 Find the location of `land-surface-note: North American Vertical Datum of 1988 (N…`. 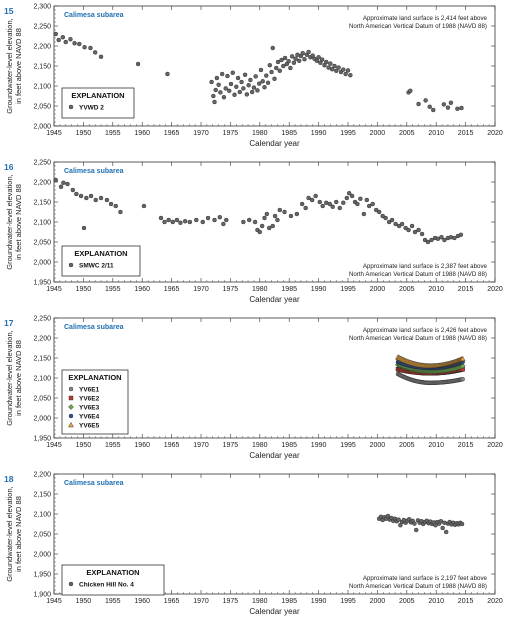

land-surface-note: North American Vertical Datum of 1988 (N… is located at coordinates (418, 274).